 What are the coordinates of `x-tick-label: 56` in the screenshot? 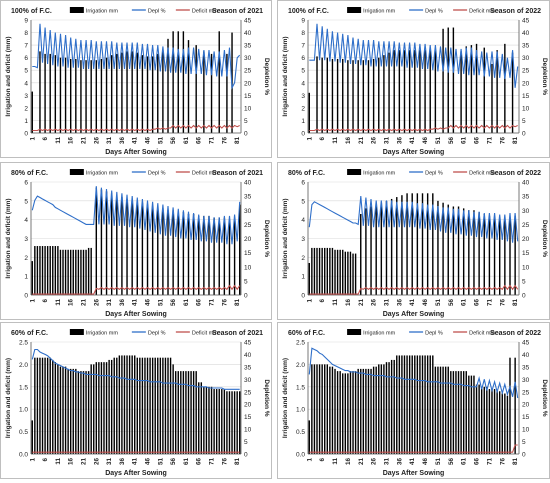 It's located at (173, 303).